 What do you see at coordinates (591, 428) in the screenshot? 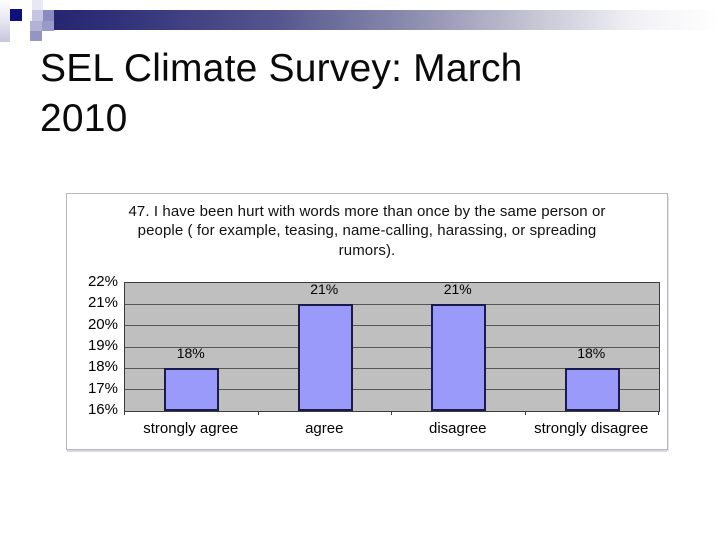
I see `category-label-strongly-disagree: strongly disagree` at bounding box center [591, 428].